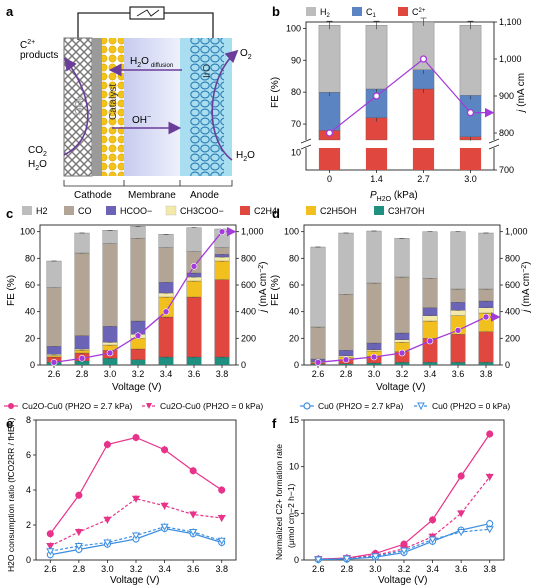 The image size is (534, 586). What do you see at coordinates (403, 11) in the screenshot?
I see `legend-swatch-c2` at bounding box center [403, 11].